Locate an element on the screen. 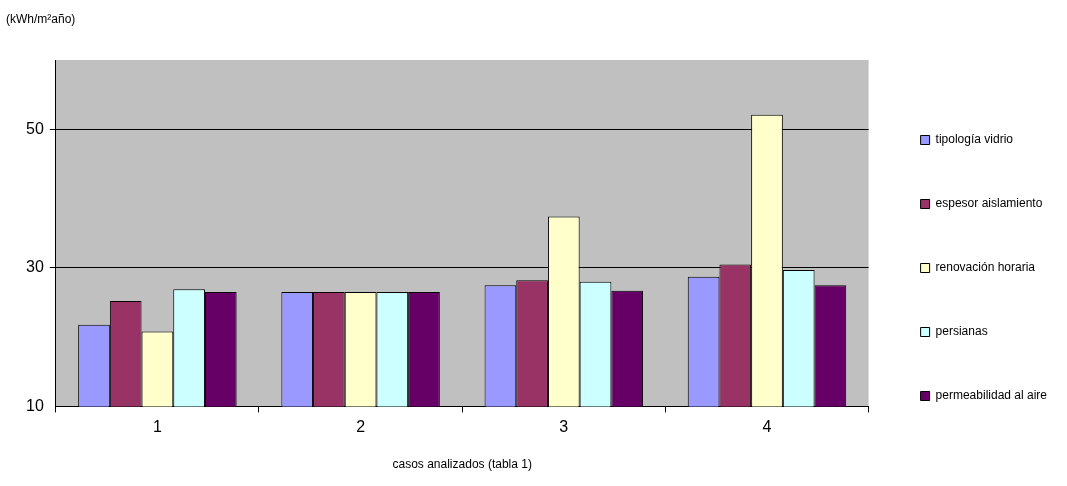 The height and width of the screenshot is (486, 1067). y-axis-title: (kWh/m²año) is located at coordinates (41, 19).